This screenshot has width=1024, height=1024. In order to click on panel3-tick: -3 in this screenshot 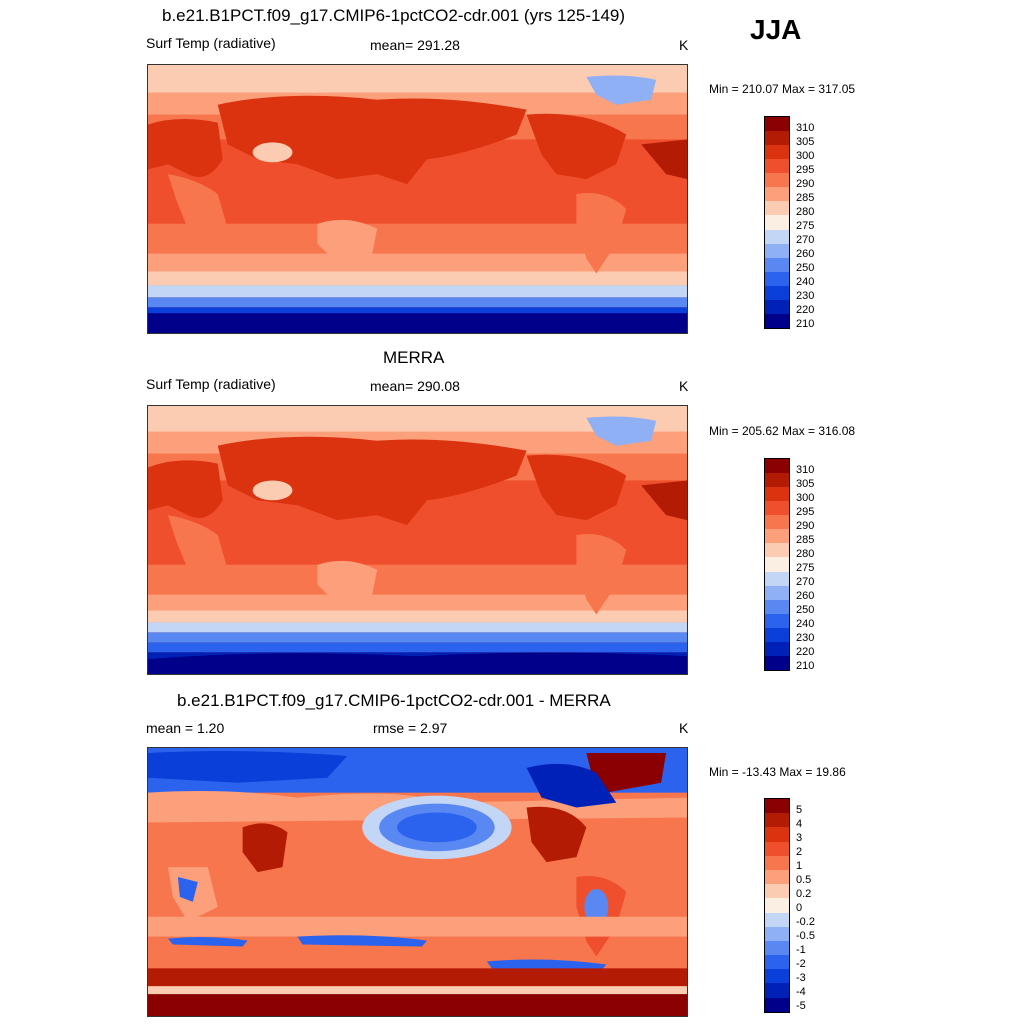, I will do `click(801, 978)`.